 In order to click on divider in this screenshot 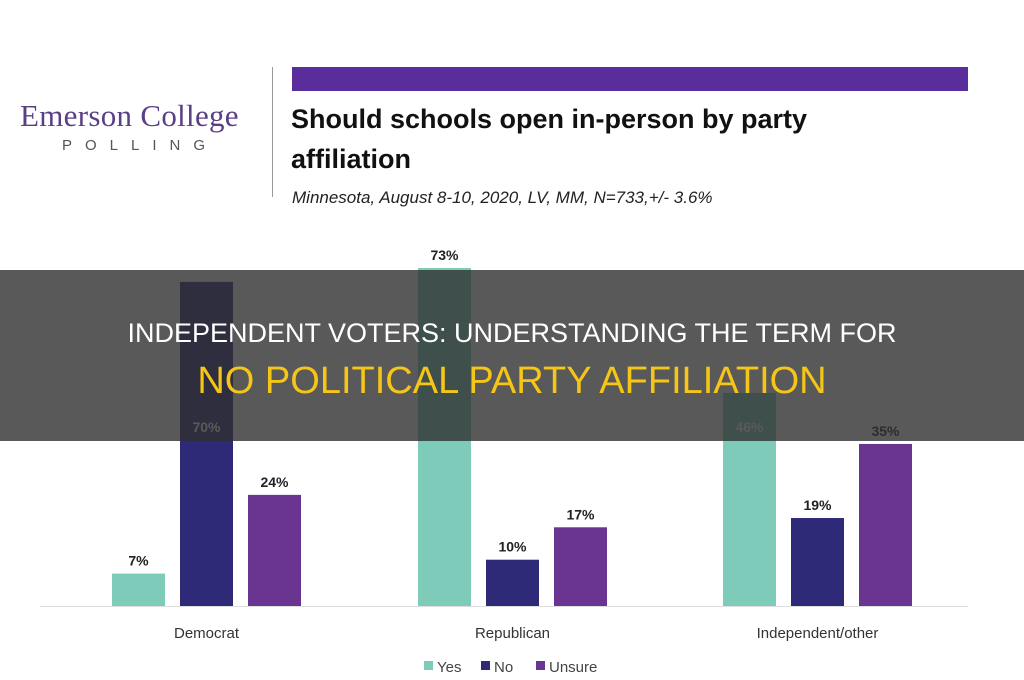, I will do `click(272, 132)`.